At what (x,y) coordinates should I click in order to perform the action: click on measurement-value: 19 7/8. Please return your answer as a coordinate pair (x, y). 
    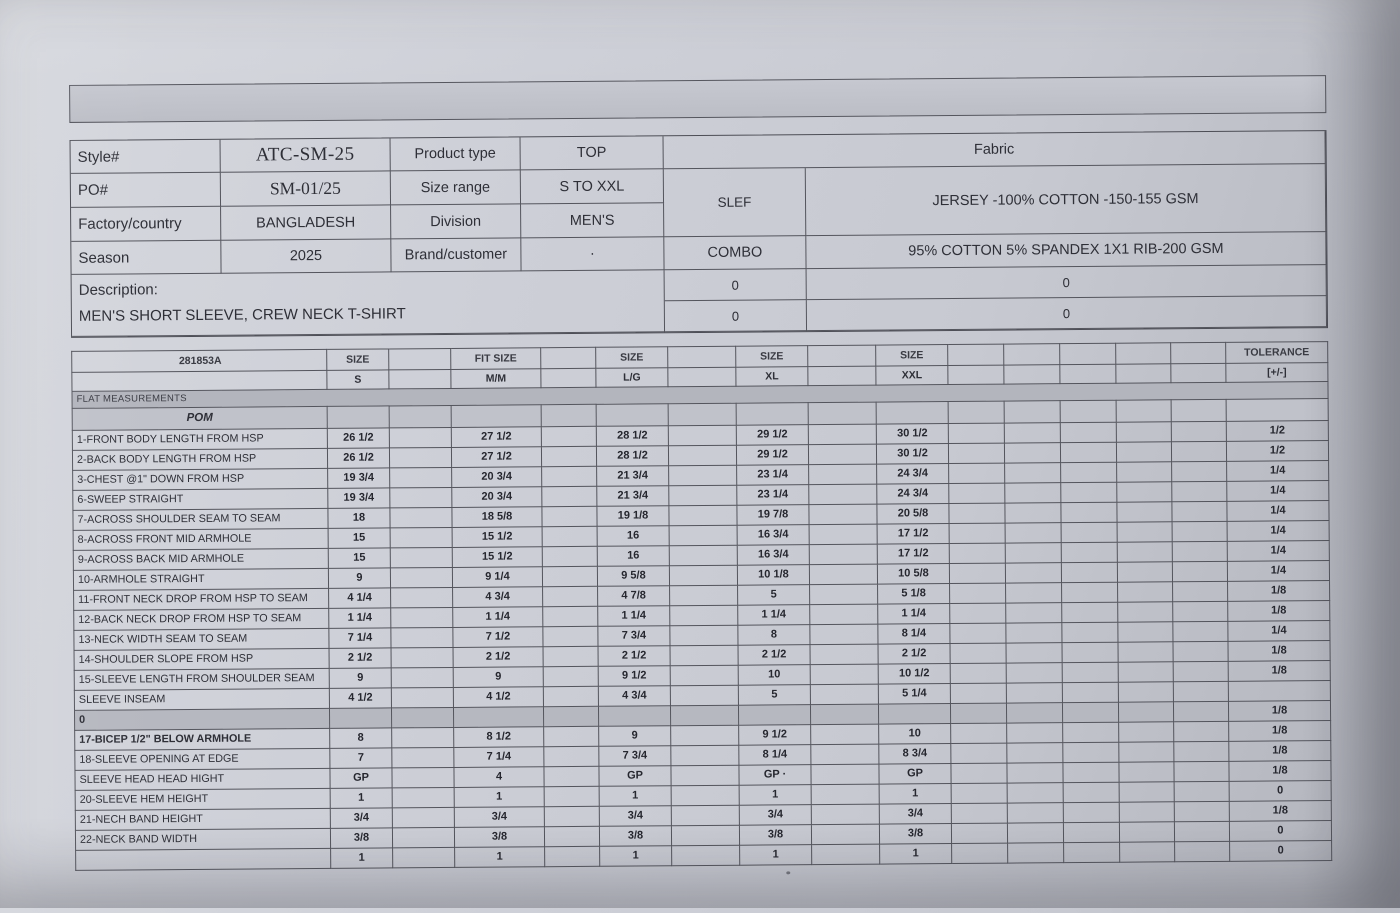
    Looking at the image, I should click on (773, 515).